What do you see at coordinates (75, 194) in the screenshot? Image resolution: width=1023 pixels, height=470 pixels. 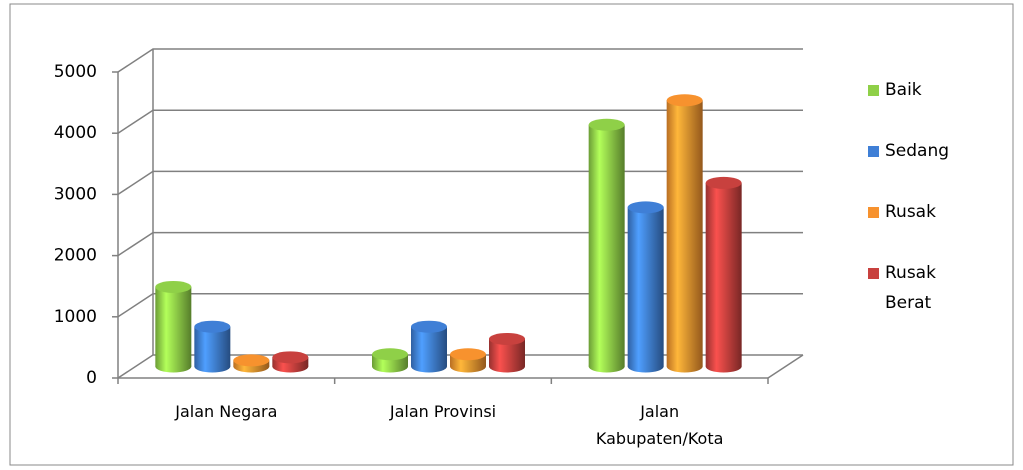 I see `y-tick-label: 3000` at bounding box center [75, 194].